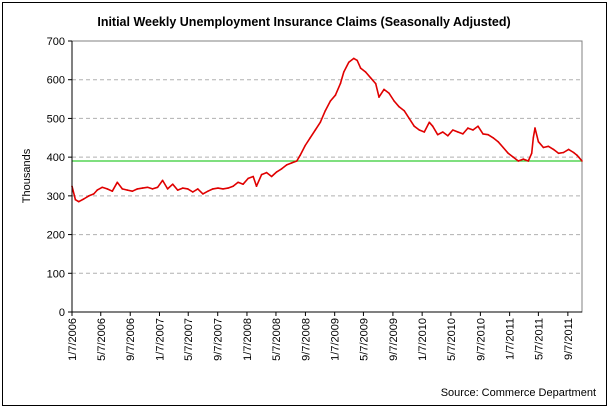 This screenshot has height=410, width=611. Describe the element at coordinates (27, 175) in the screenshot. I see `y-axis-label: Thousands` at that location.